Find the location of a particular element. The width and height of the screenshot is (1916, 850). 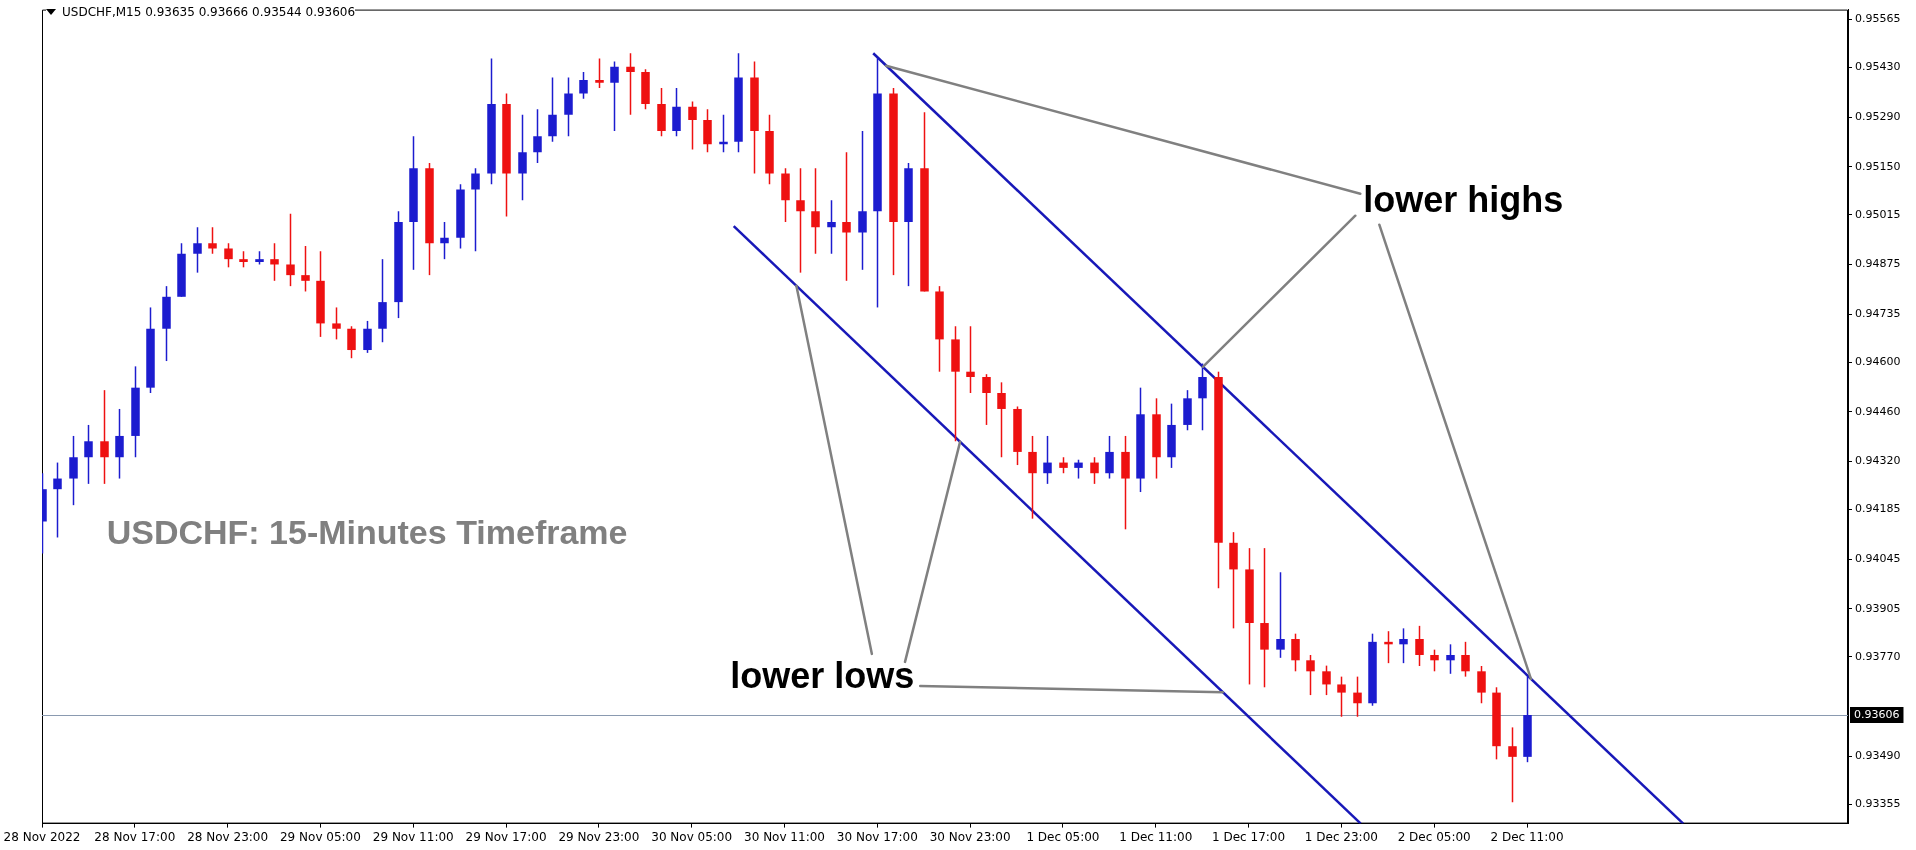

x-tick-label: 1 Dec 11:00 is located at coordinates (1156, 836).